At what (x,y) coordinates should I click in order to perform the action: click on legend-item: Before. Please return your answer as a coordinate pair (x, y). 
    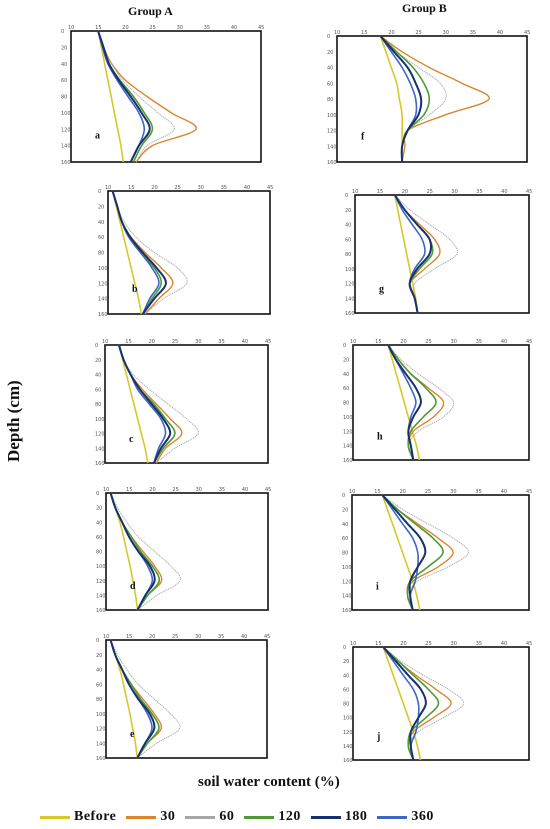
    Looking at the image, I should click on (78, 817).